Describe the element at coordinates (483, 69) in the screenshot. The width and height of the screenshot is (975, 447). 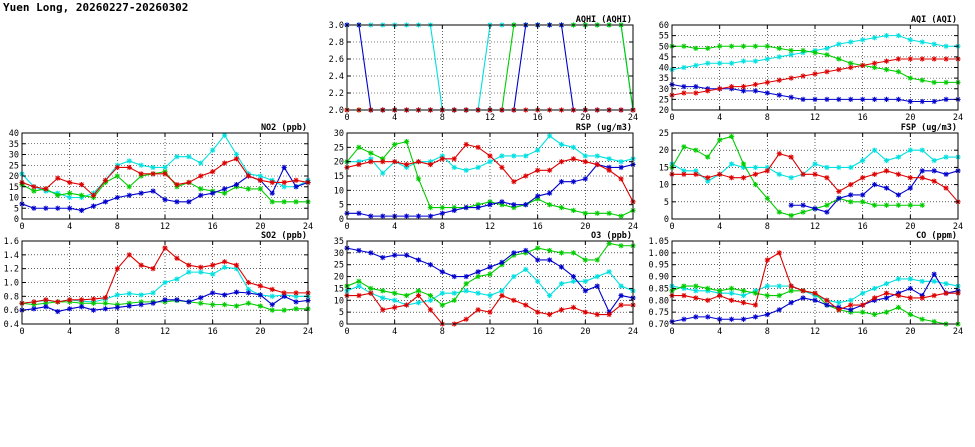
I see `chart-aqhi: 2.0 2.2 2.4 2.6 2.8 3.0 0 4 8 12 16 20 24 AQHI (AQHI)` at that location.